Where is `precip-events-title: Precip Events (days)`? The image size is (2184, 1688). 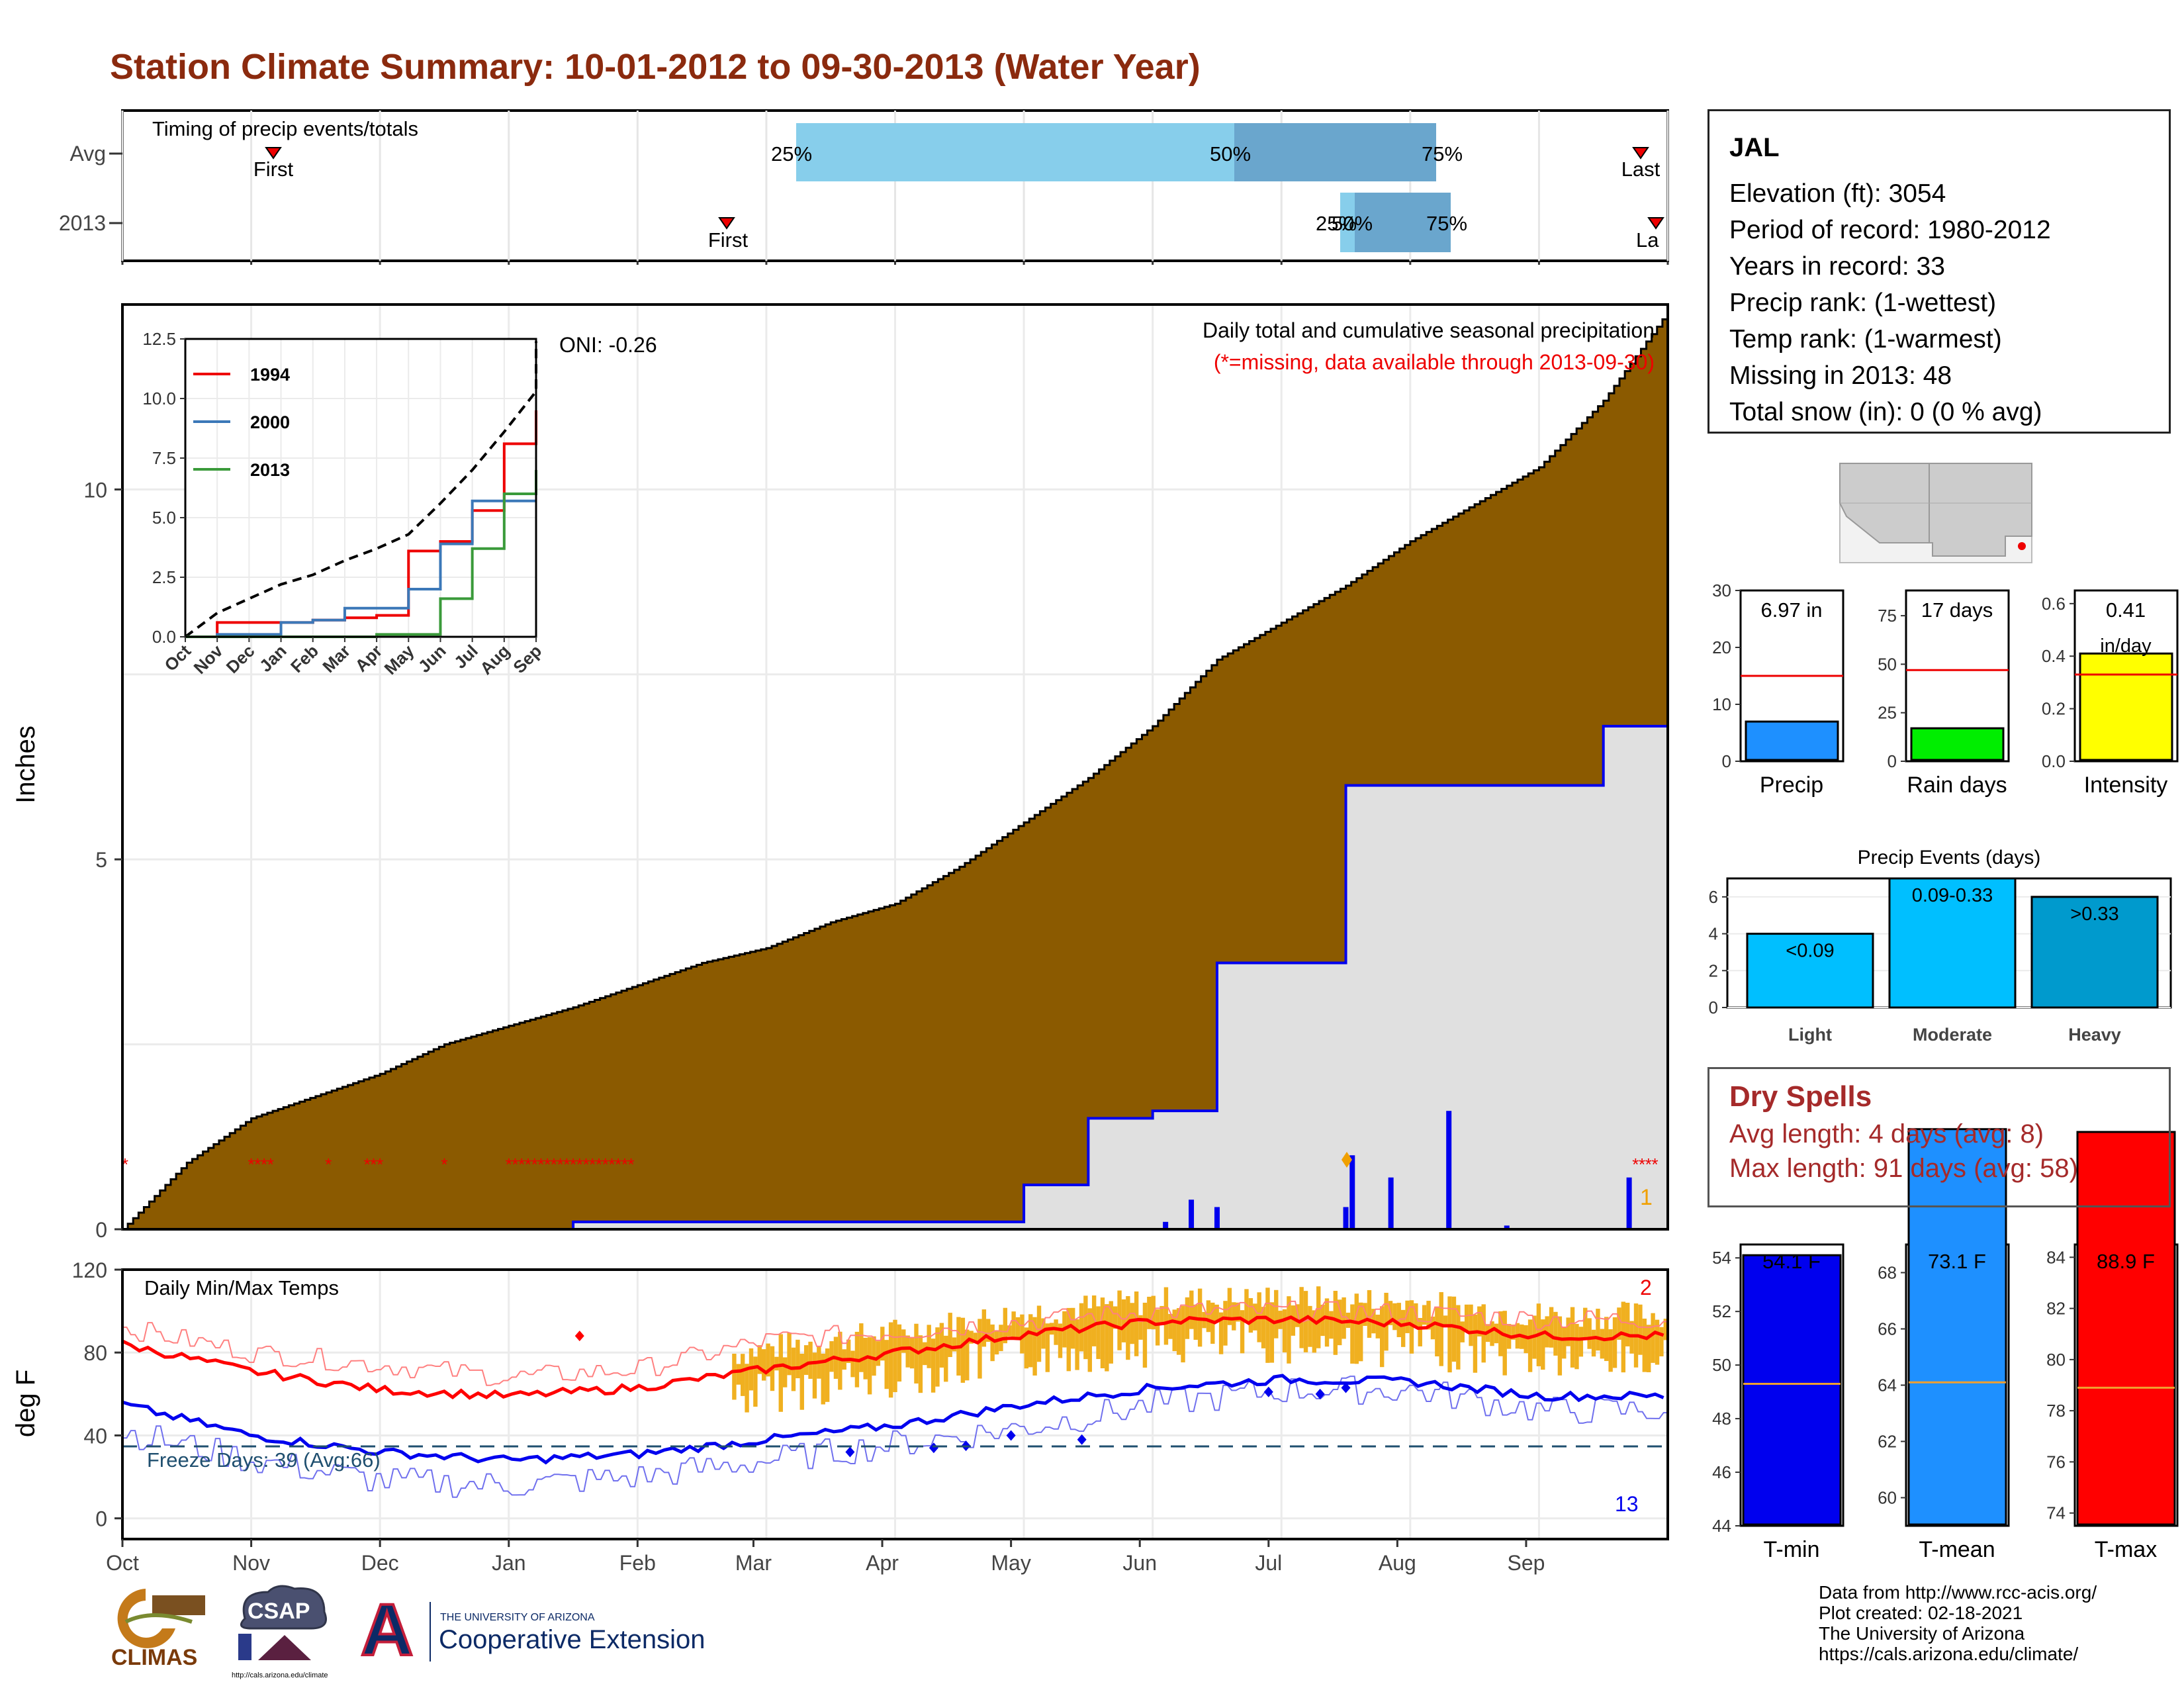
precip-events-title: Precip Events (days) is located at coordinates (1949, 857).